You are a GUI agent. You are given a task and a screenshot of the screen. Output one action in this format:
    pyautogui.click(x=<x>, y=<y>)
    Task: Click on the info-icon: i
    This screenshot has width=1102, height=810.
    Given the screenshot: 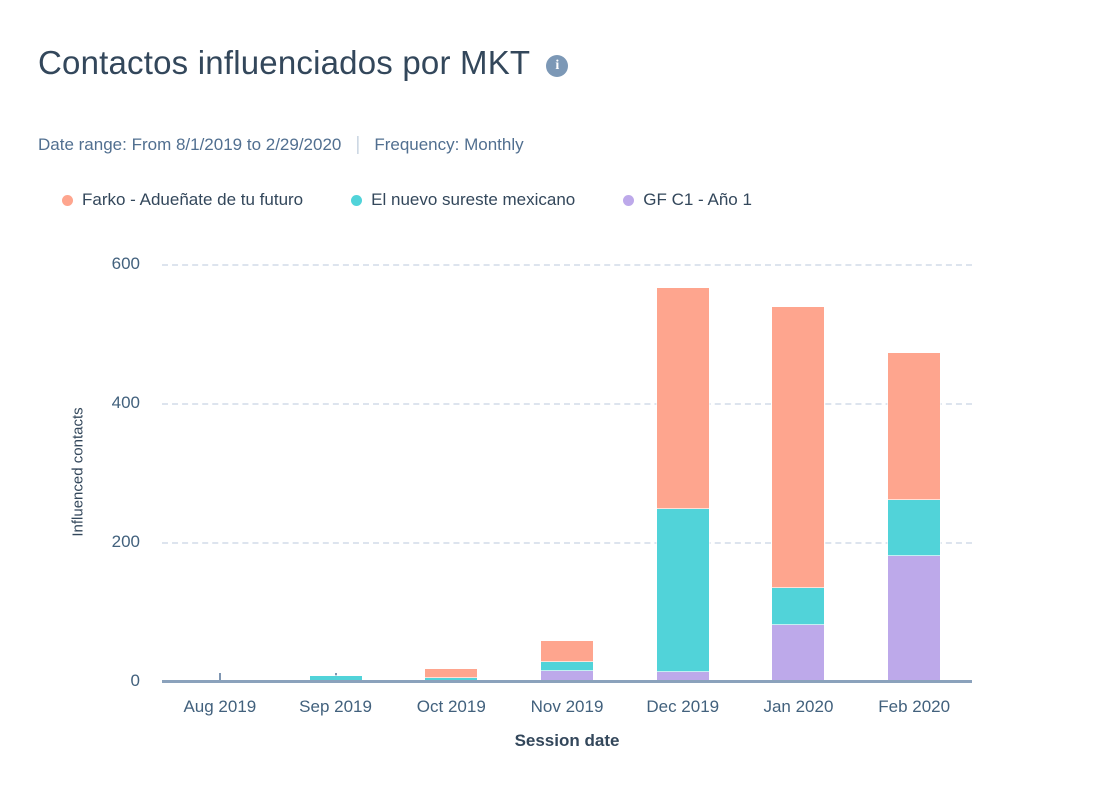 What is the action you would take?
    pyautogui.click(x=557, y=66)
    